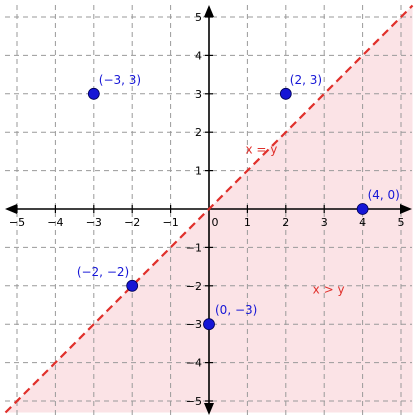  What do you see at coordinates (198, 94) in the screenshot?
I see `y-tick-label: 3` at bounding box center [198, 94].